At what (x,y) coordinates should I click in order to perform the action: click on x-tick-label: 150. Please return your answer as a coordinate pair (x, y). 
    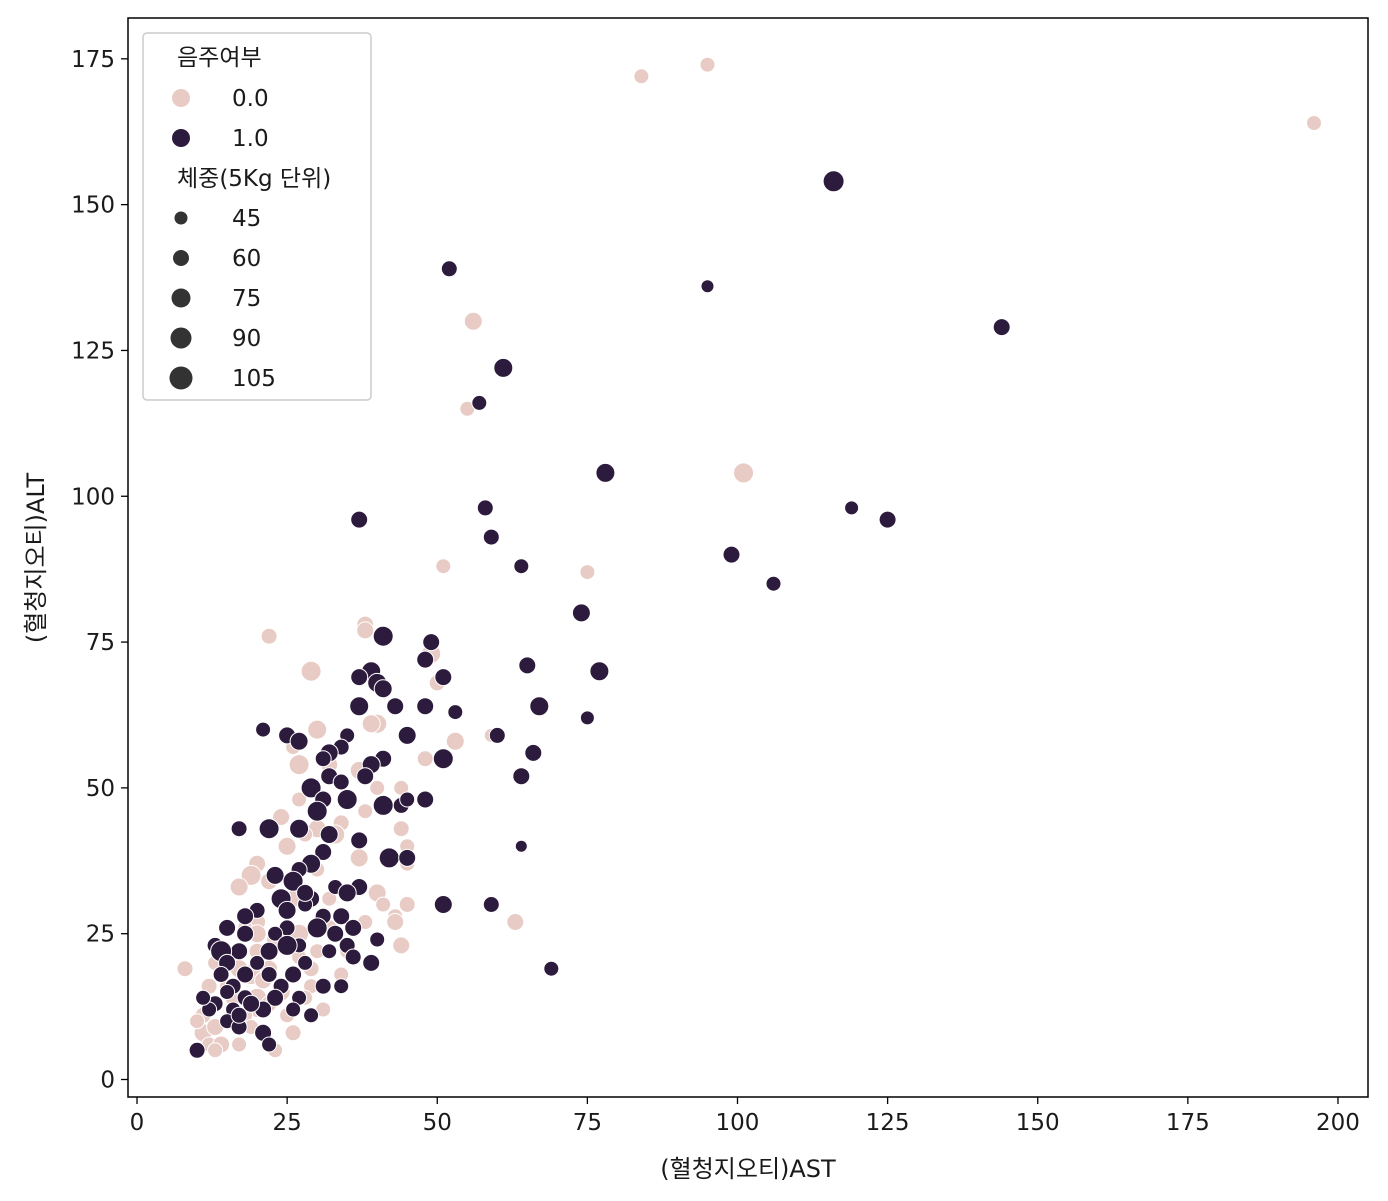
    Looking at the image, I should click on (1038, 1123).